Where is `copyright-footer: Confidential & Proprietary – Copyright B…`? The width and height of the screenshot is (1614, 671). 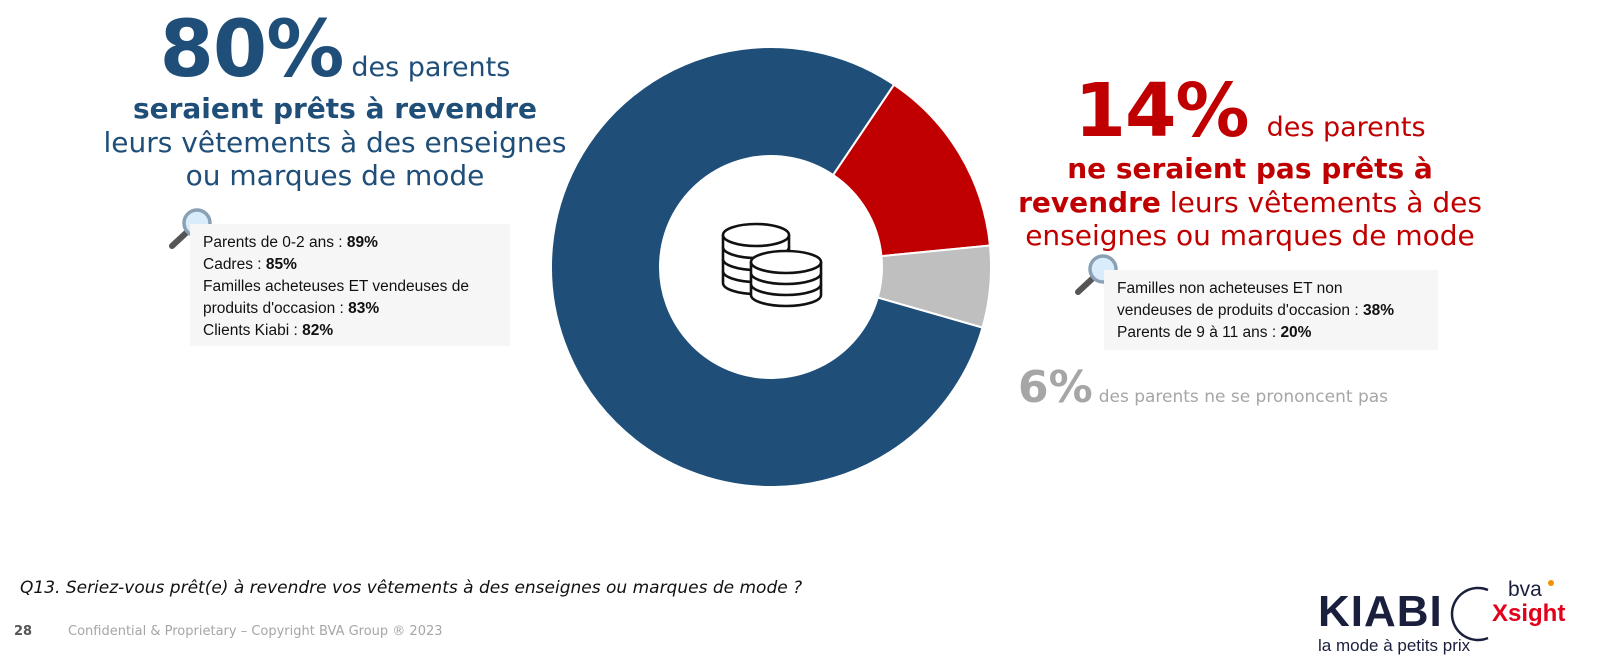 copyright-footer: Confidential & Proprietary – Copyright B… is located at coordinates (255, 631).